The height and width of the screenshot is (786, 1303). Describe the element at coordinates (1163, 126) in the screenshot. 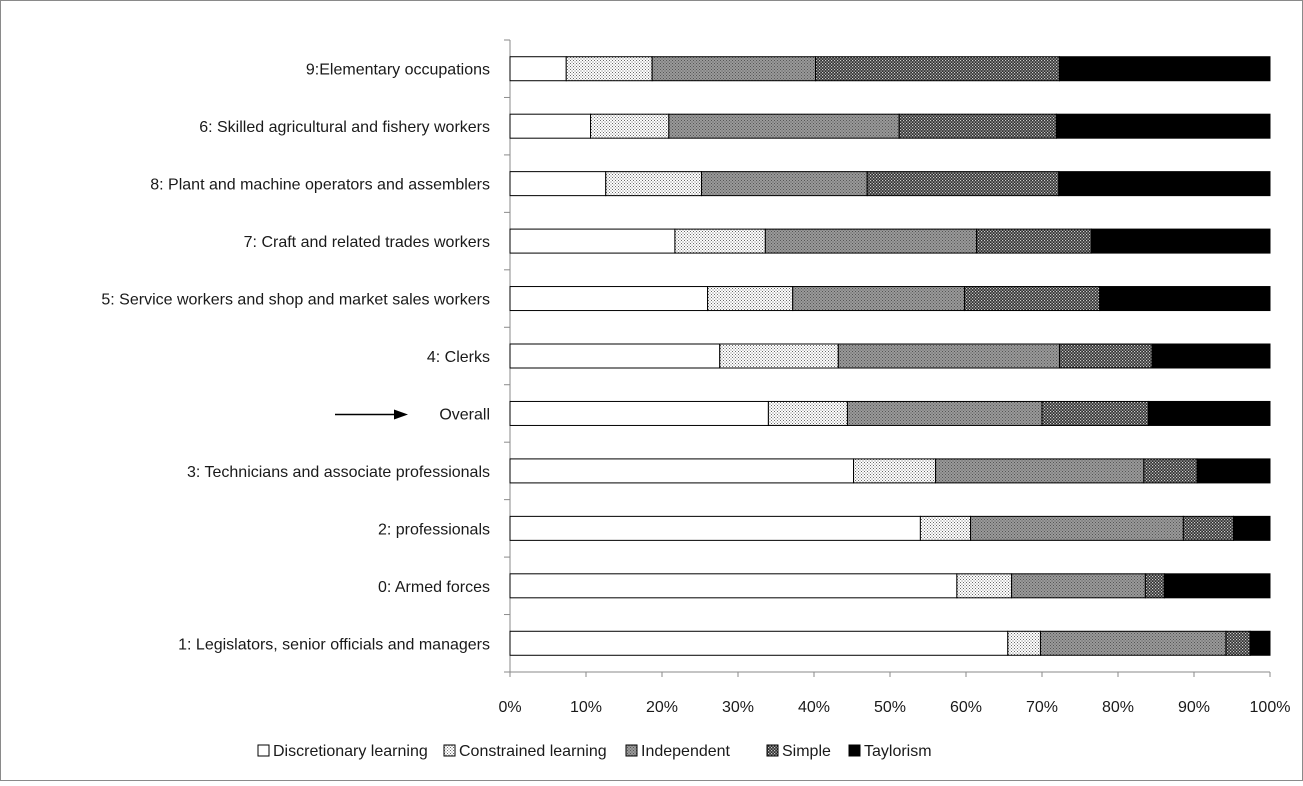

I see `bar-taylorism-6-skilled-agricultural-and-fishery-workers` at that location.